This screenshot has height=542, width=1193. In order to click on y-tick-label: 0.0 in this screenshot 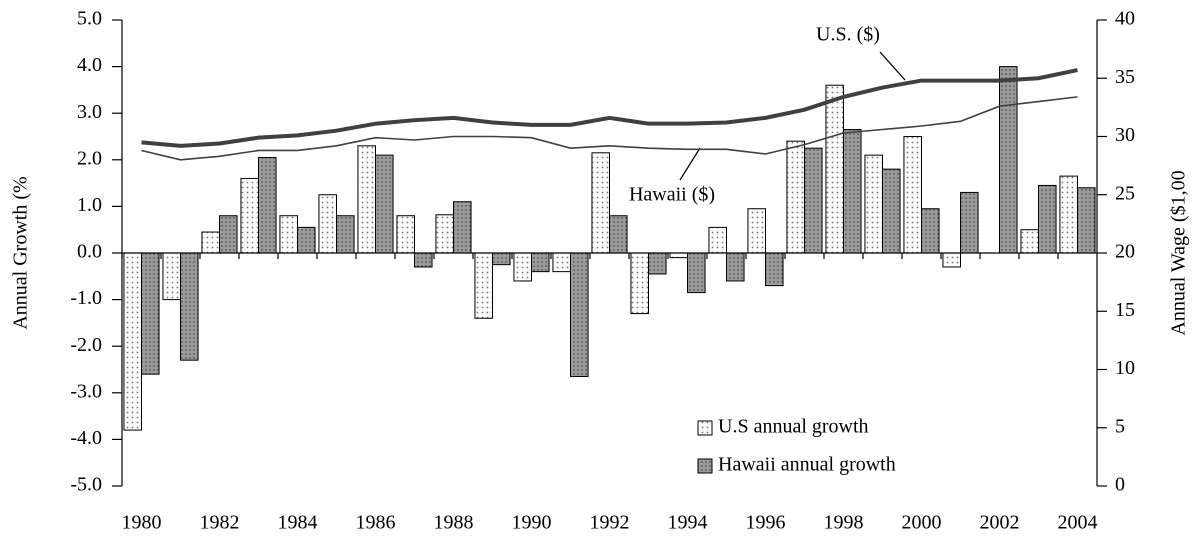, I will do `click(89, 252)`.